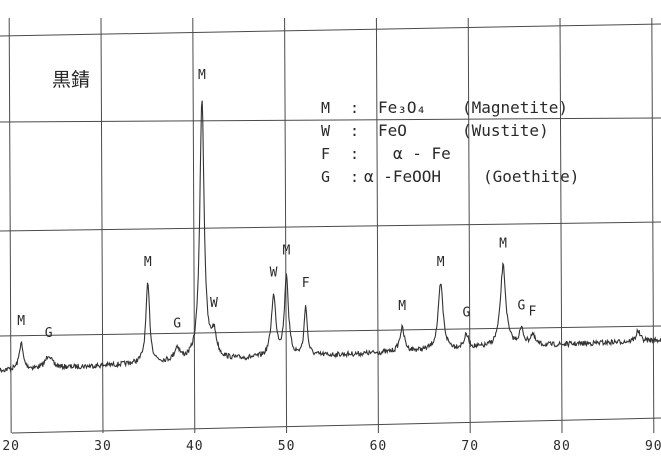 Image resolution: width=661 pixels, height=456 pixels. I want to click on x-tick-50: 50, so click(287, 446).